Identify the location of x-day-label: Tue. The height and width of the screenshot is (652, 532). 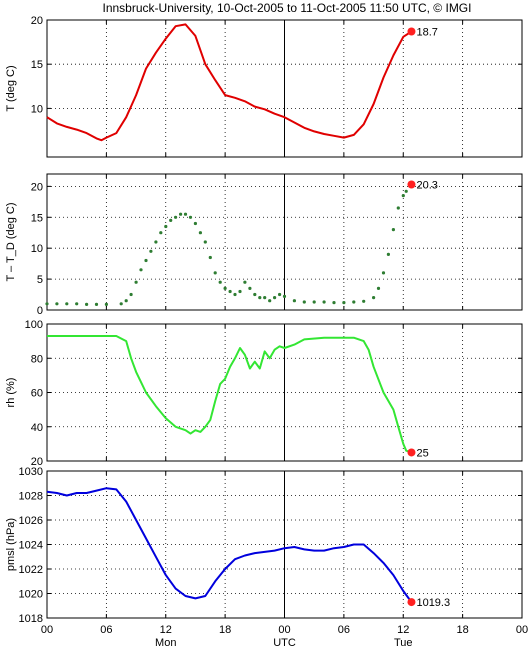
(403, 642).